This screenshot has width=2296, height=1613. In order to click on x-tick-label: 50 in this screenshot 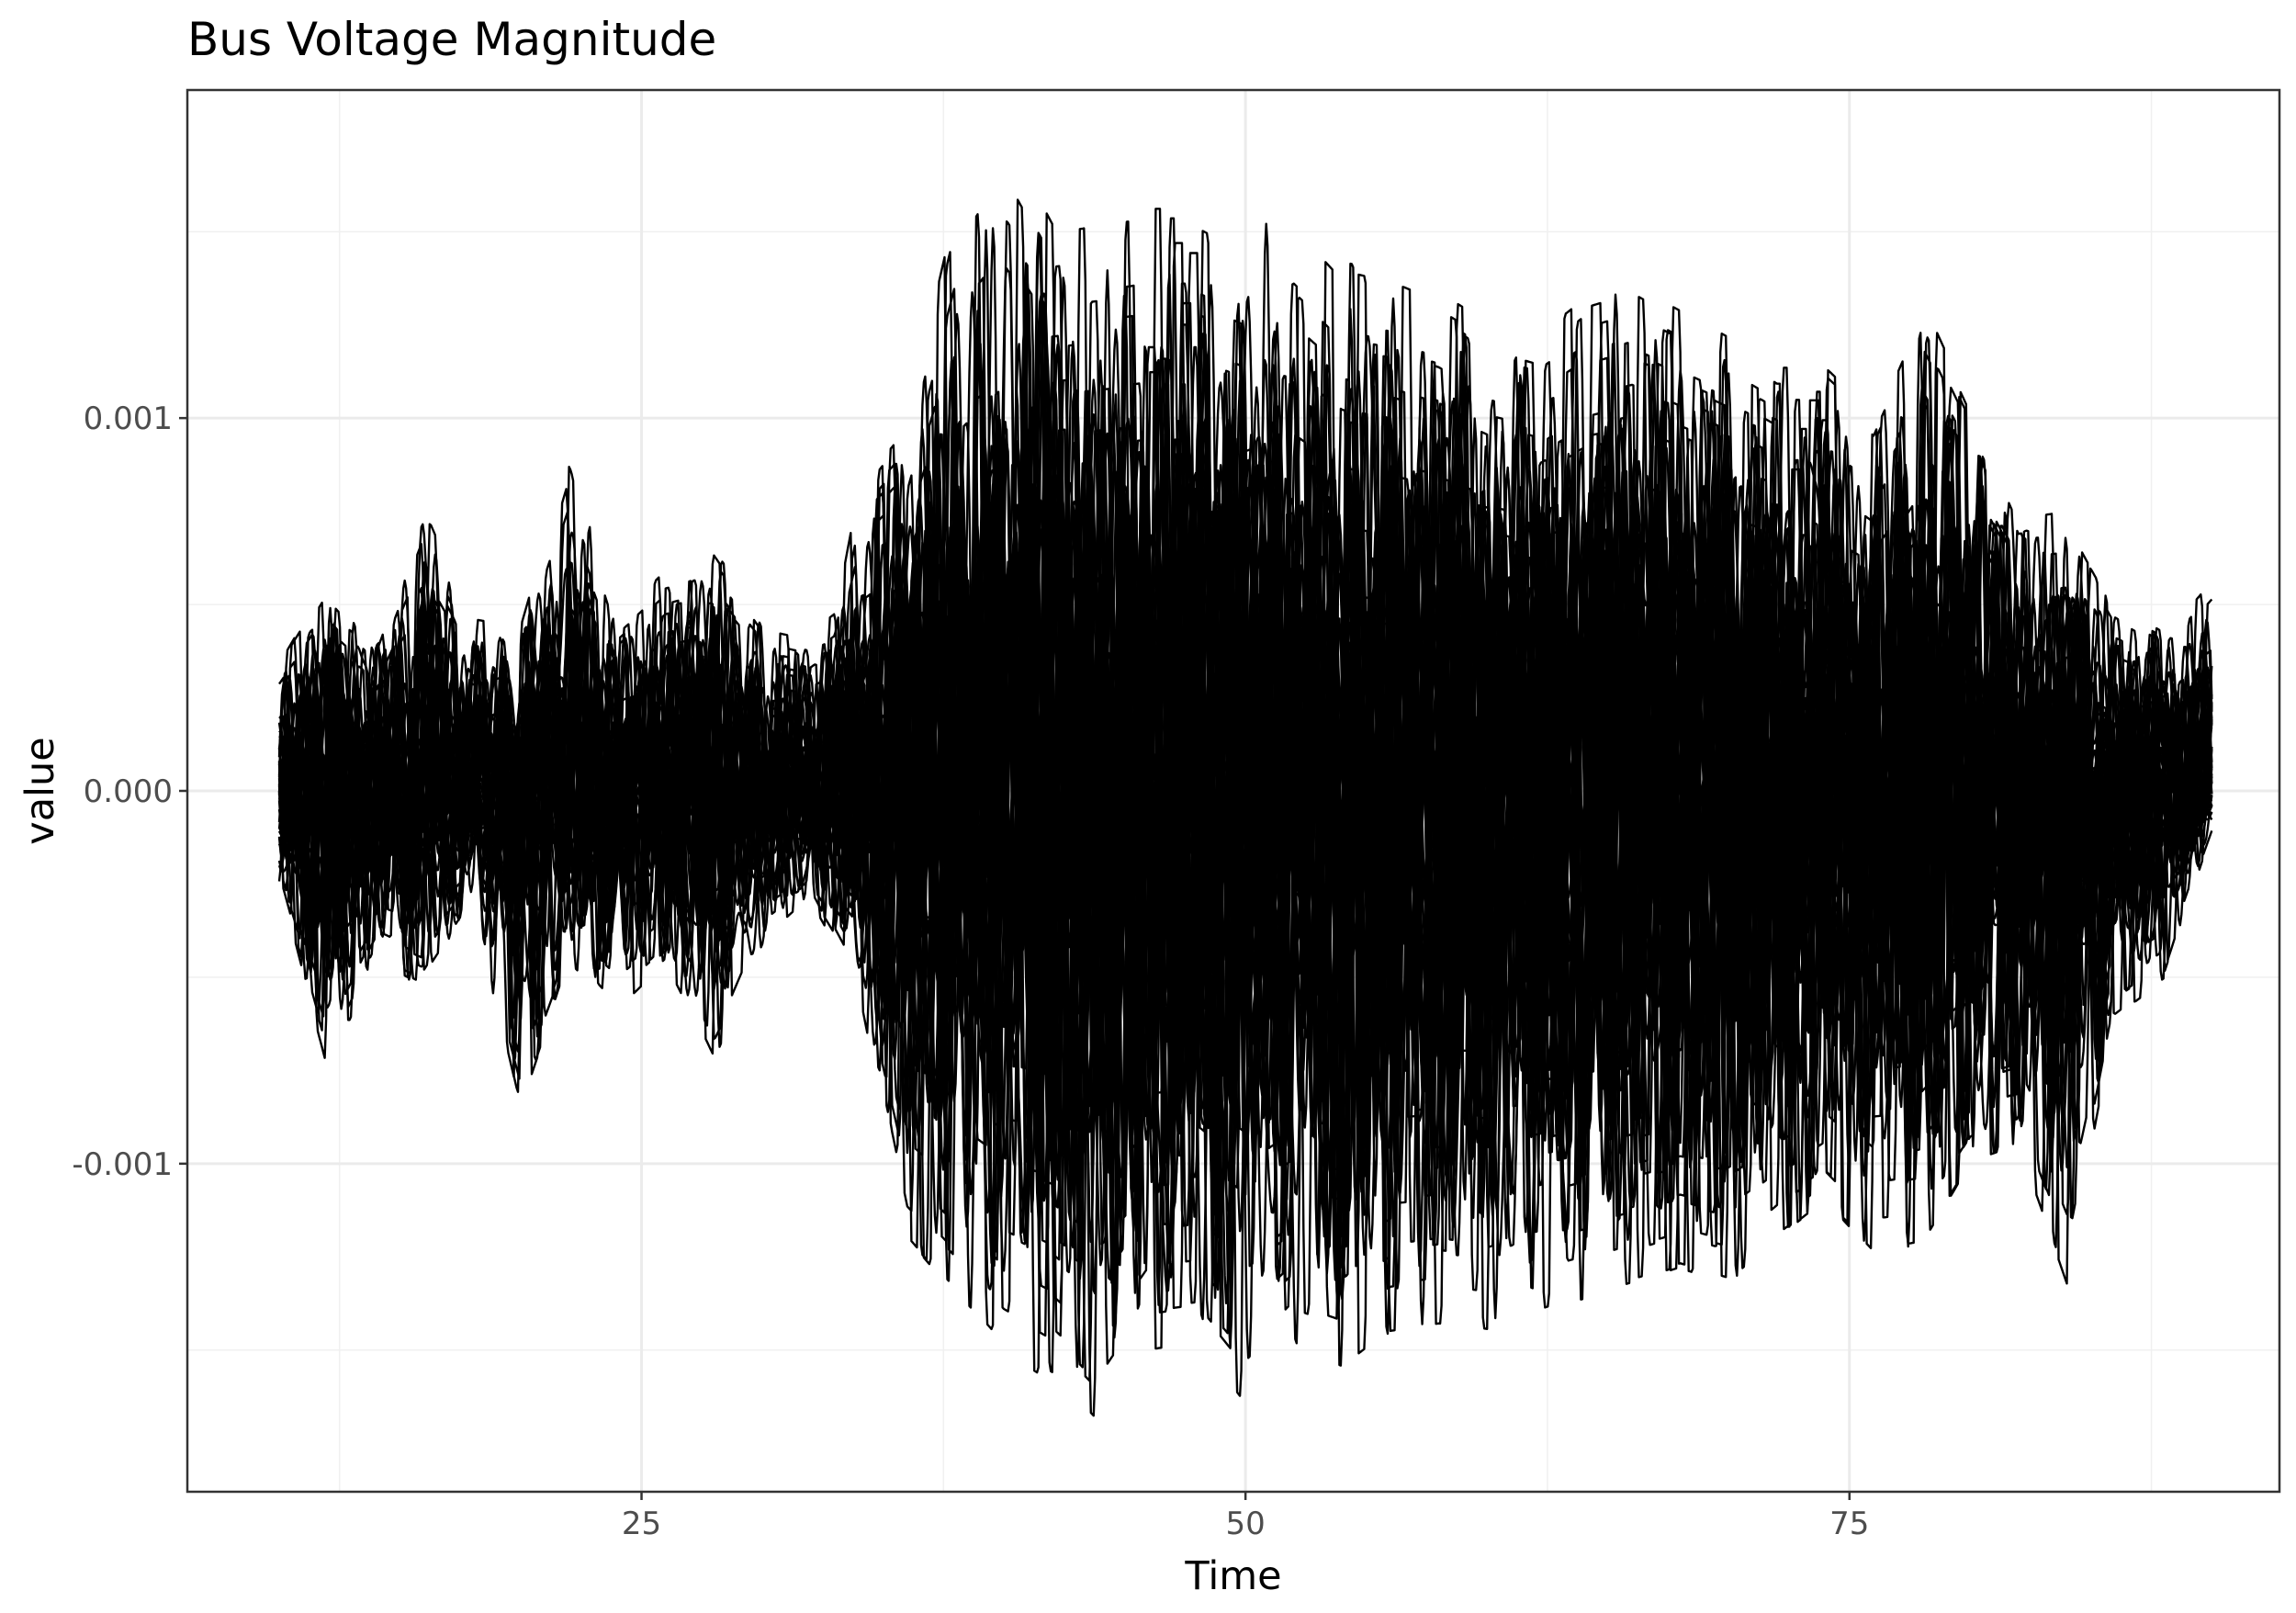, I will do `click(1246, 1524)`.